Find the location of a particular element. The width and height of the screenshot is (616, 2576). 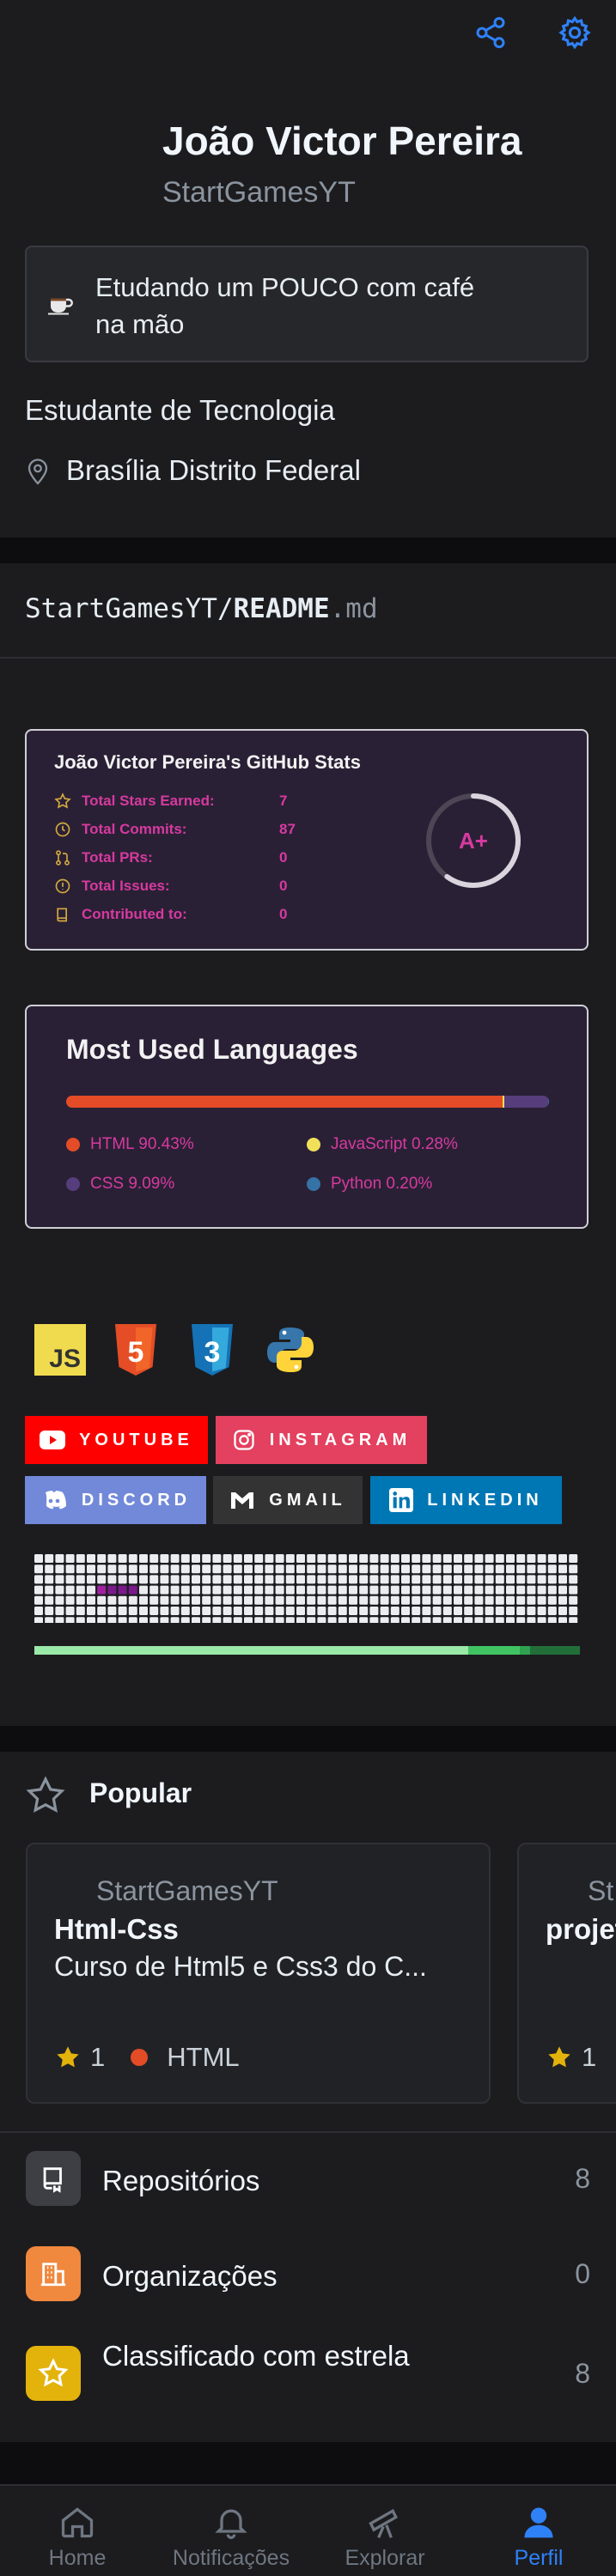

menu-label: Repositórios is located at coordinates (181, 2180).